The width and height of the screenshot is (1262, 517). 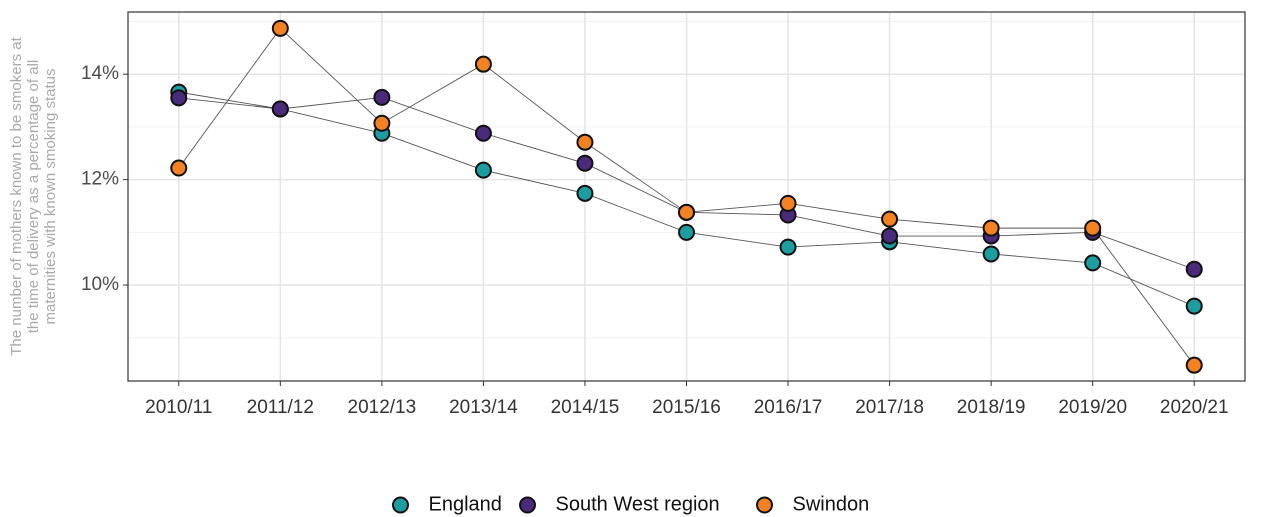 What do you see at coordinates (382, 407) in the screenshot?
I see `x-tick-label: 2012/13` at bounding box center [382, 407].